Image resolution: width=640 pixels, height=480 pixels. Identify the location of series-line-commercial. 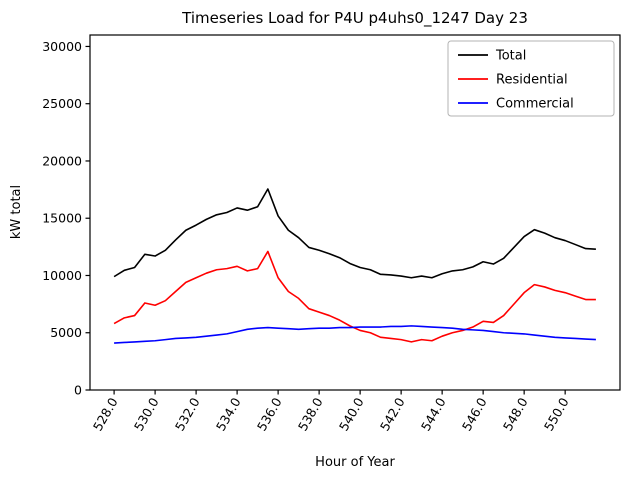
(355, 334).